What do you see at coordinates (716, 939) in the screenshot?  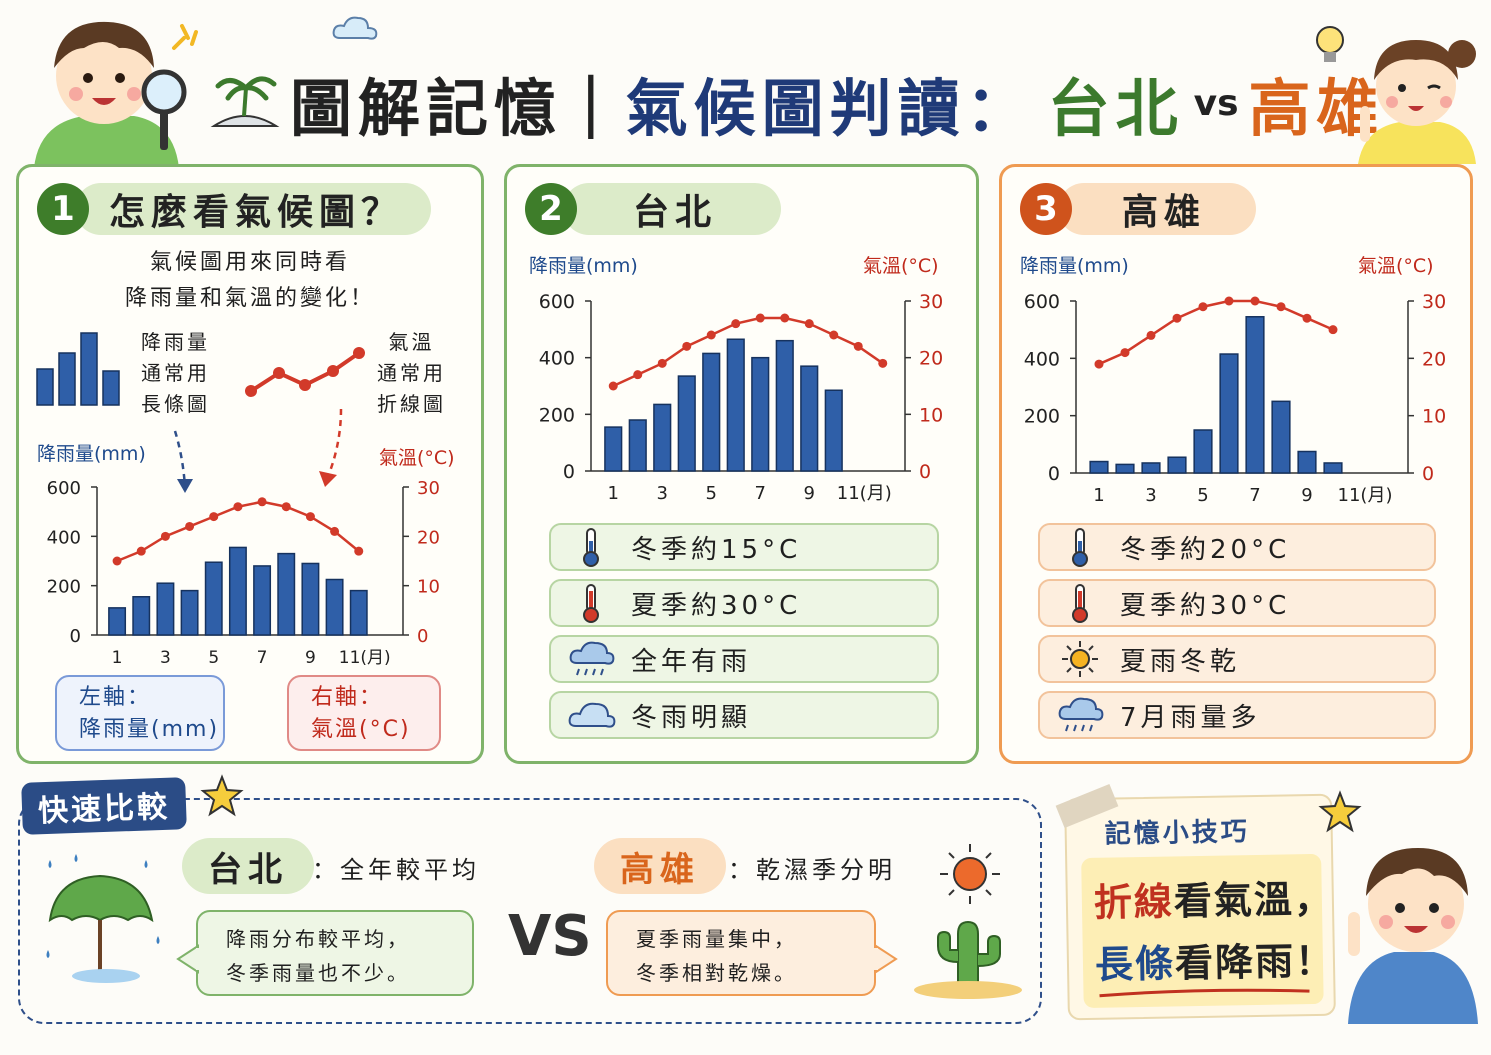 I see `kh-bubble-line-1: 夏季雨量集中，` at bounding box center [716, 939].